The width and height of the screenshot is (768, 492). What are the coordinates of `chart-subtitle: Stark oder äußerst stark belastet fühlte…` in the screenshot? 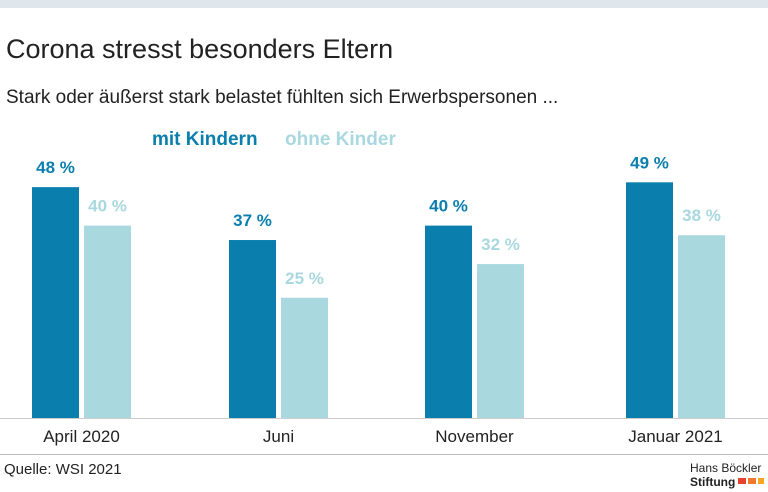 It's located at (282, 97).